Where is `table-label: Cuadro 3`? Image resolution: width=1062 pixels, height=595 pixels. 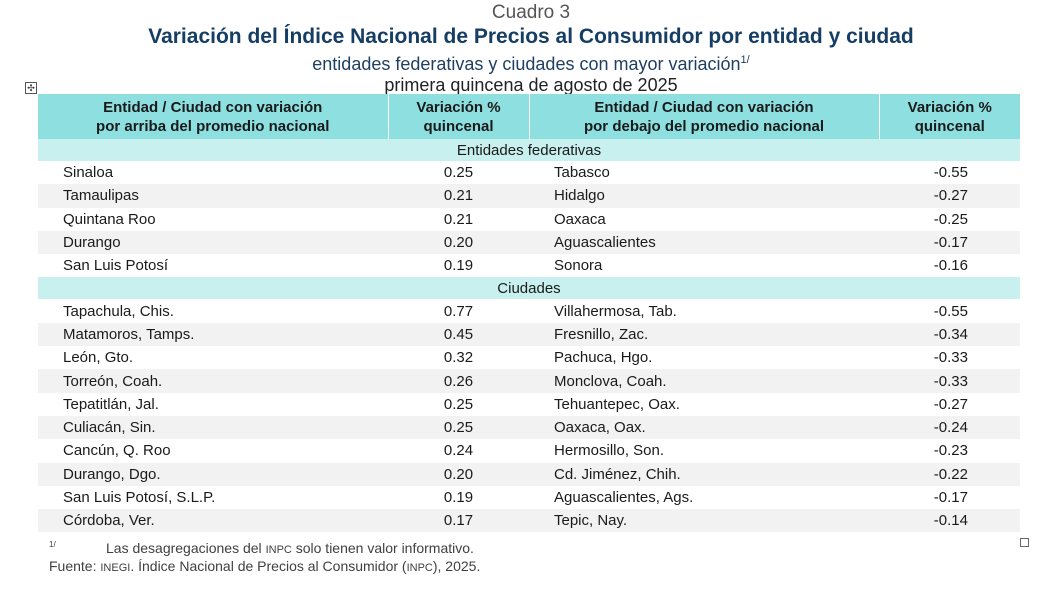
table-label: Cuadro 3 is located at coordinates (531, 12).